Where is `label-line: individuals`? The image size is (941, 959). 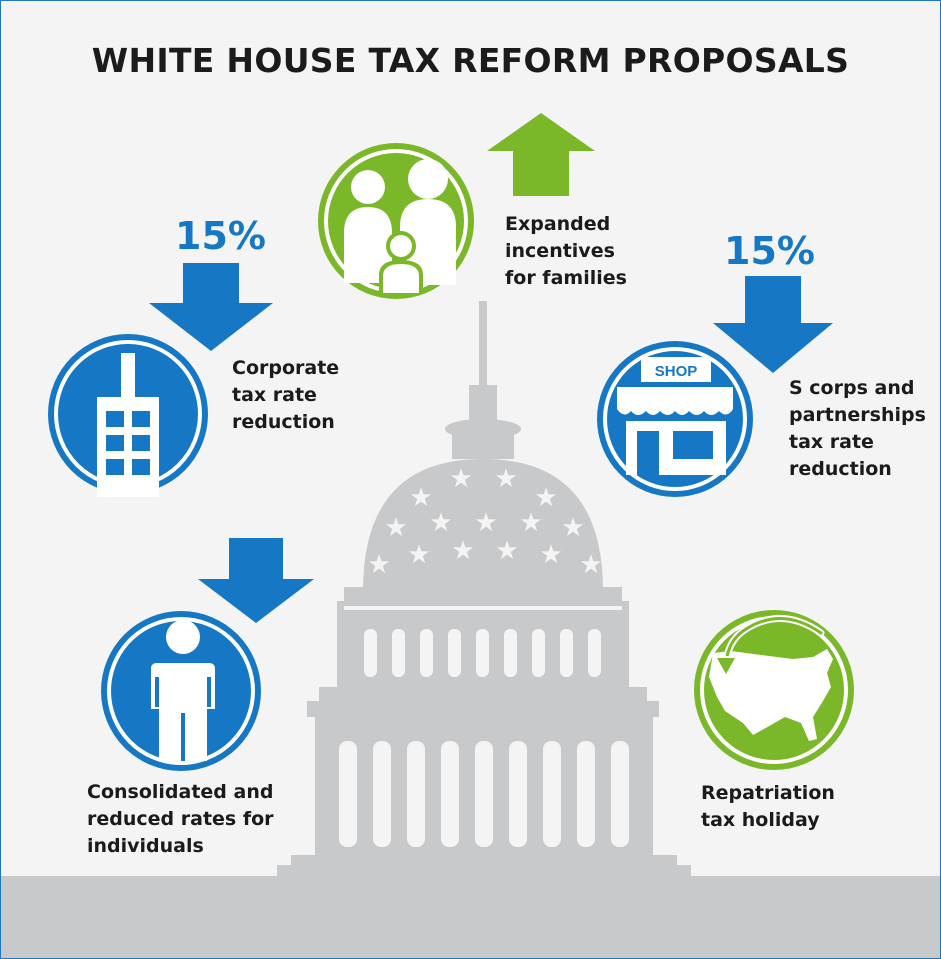
label-line: individuals is located at coordinates (145, 846).